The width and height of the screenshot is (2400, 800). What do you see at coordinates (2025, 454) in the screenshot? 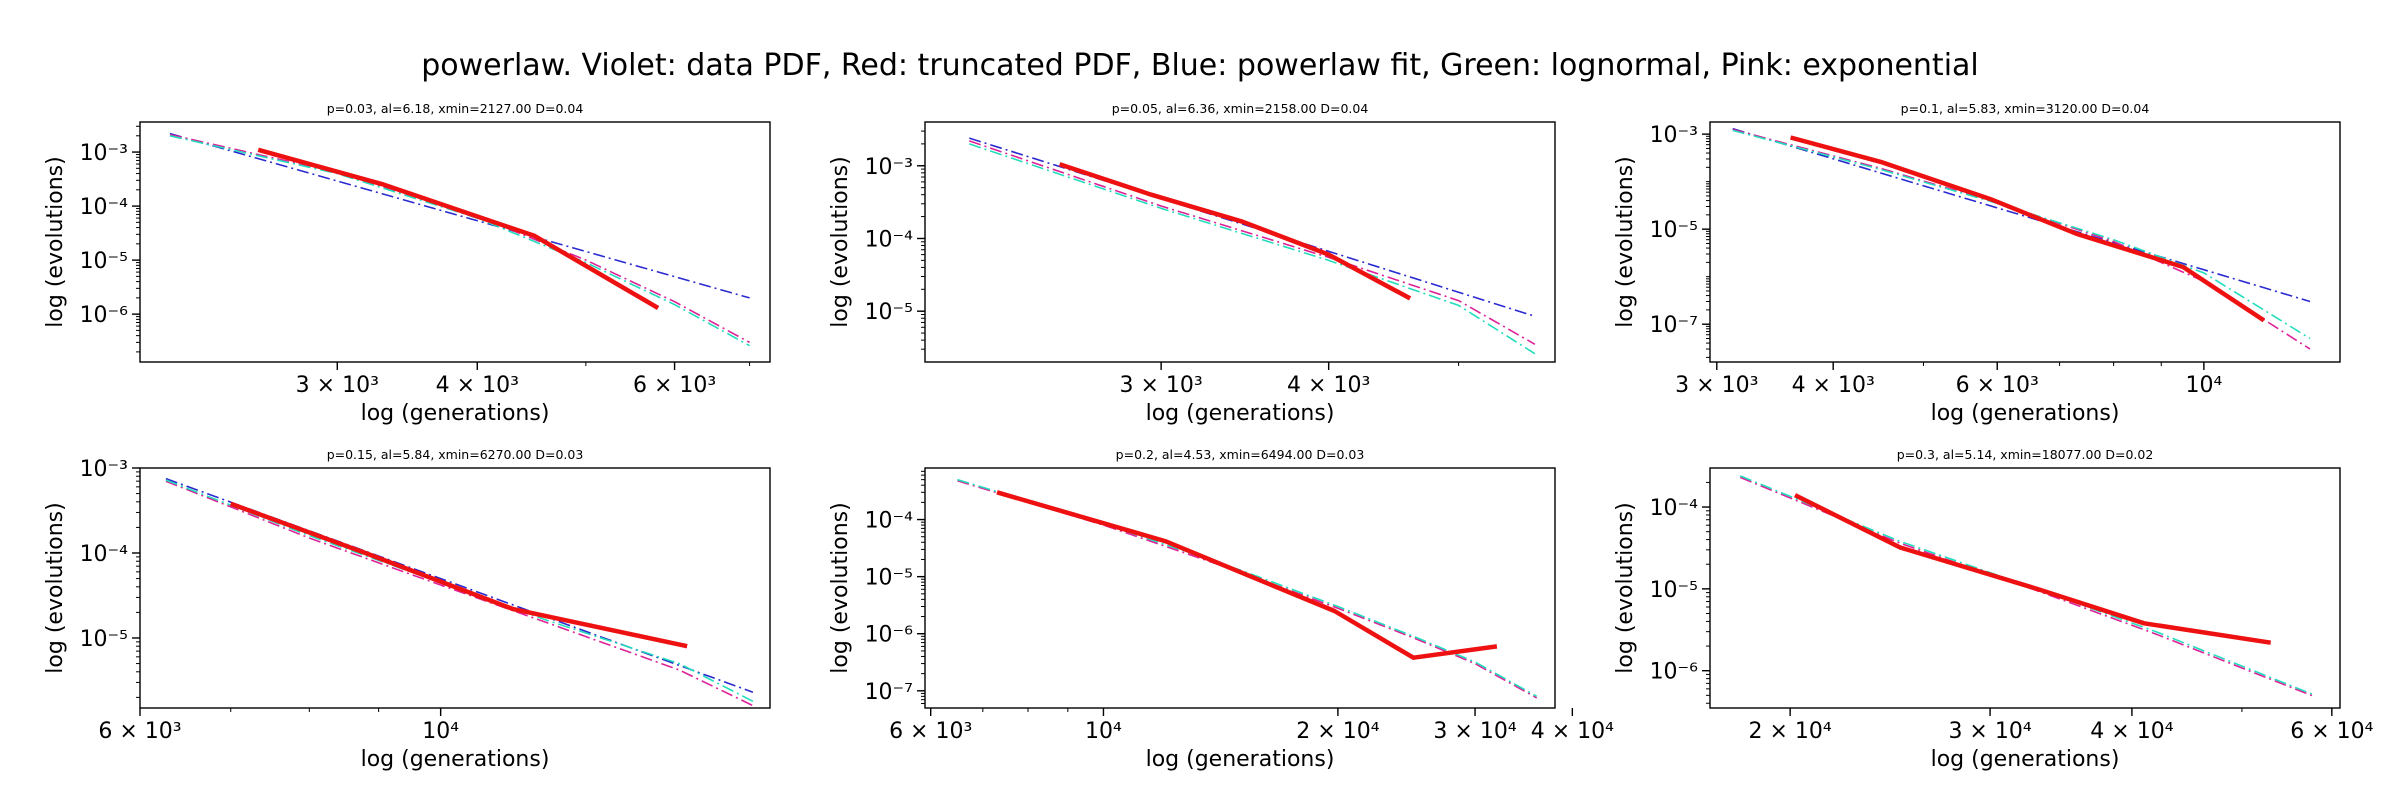
I see `subplot-title: p=0.3, al=5.14, xmin=18077.00 D=0.02` at bounding box center [2025, 454].